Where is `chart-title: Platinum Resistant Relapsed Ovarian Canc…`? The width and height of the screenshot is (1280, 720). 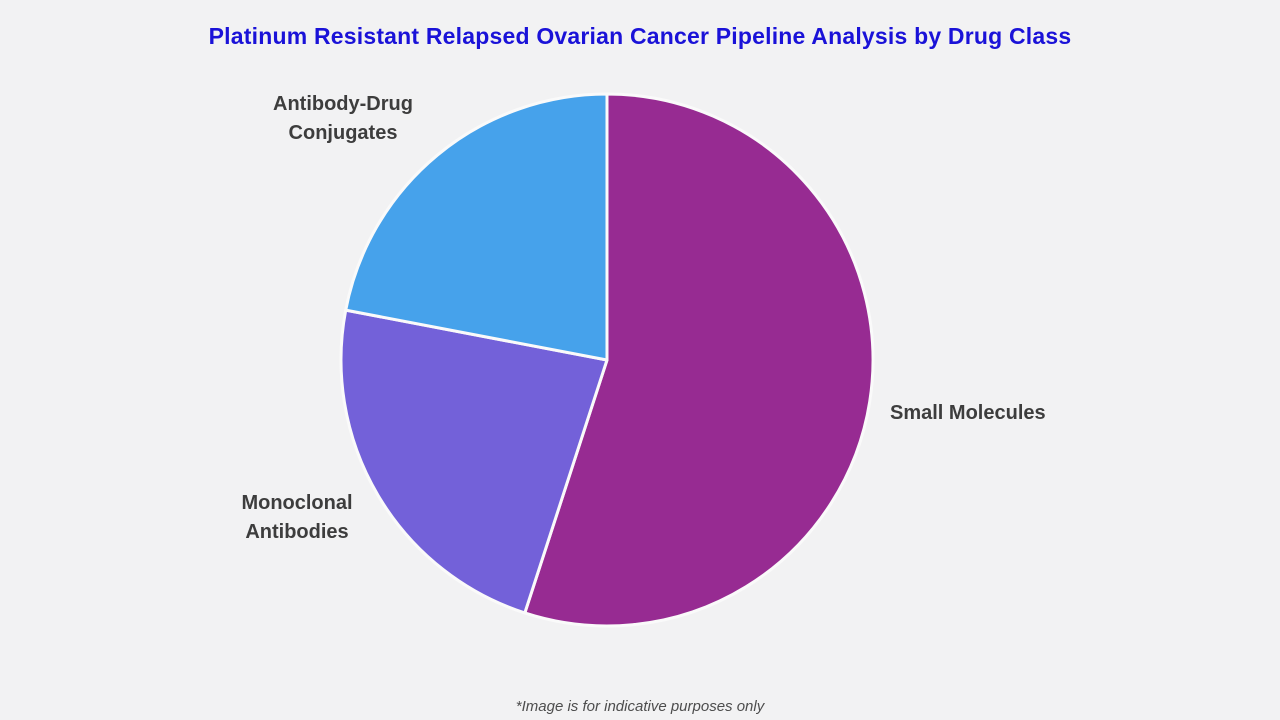 chart-title: Platinum Resistant Relapsed Ovarian Canc… is located at coordinates (640, 36).